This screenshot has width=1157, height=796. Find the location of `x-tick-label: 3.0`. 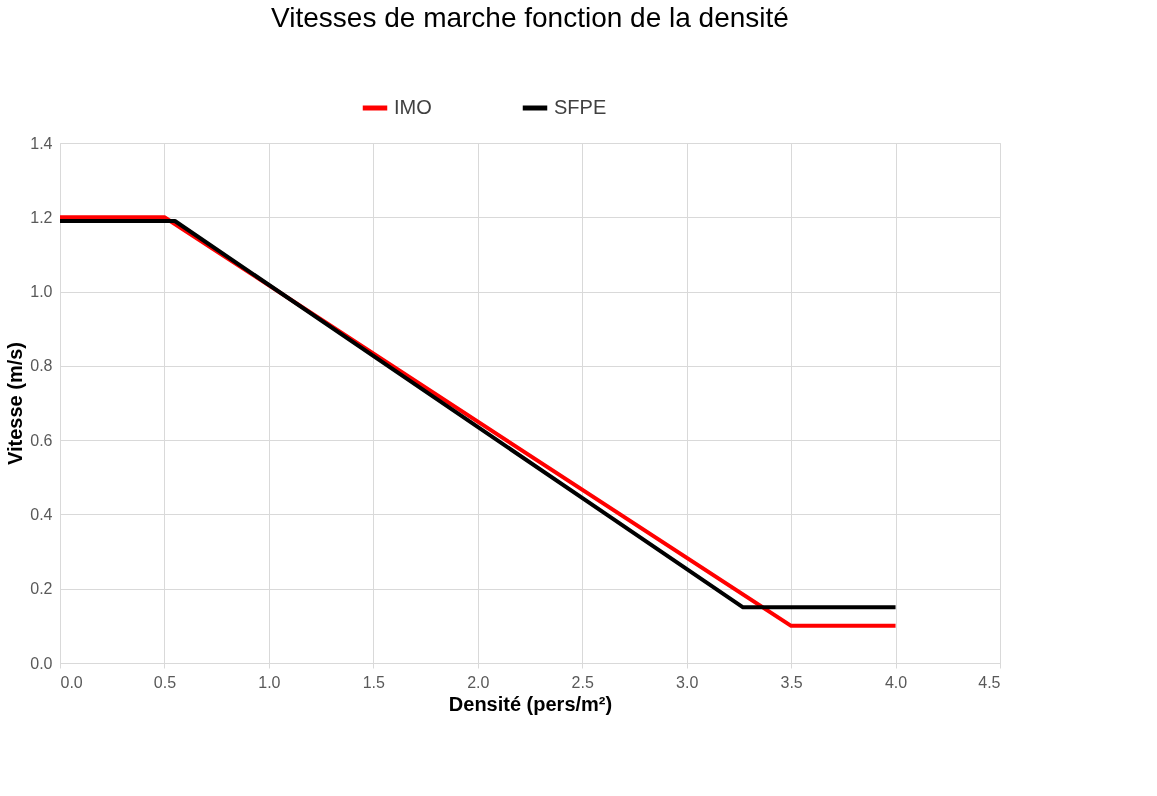

x-tick-label: 3.0 is located at coordinates (687, 682).